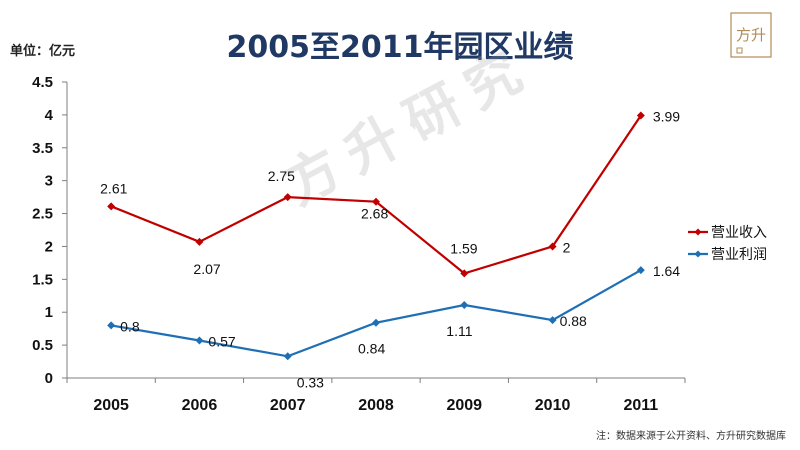 The width and height of the screenshot is (800, 450). I want to click on source-note: 注：数据来源于公开资料、方升研究数据库, so click(691, 436).